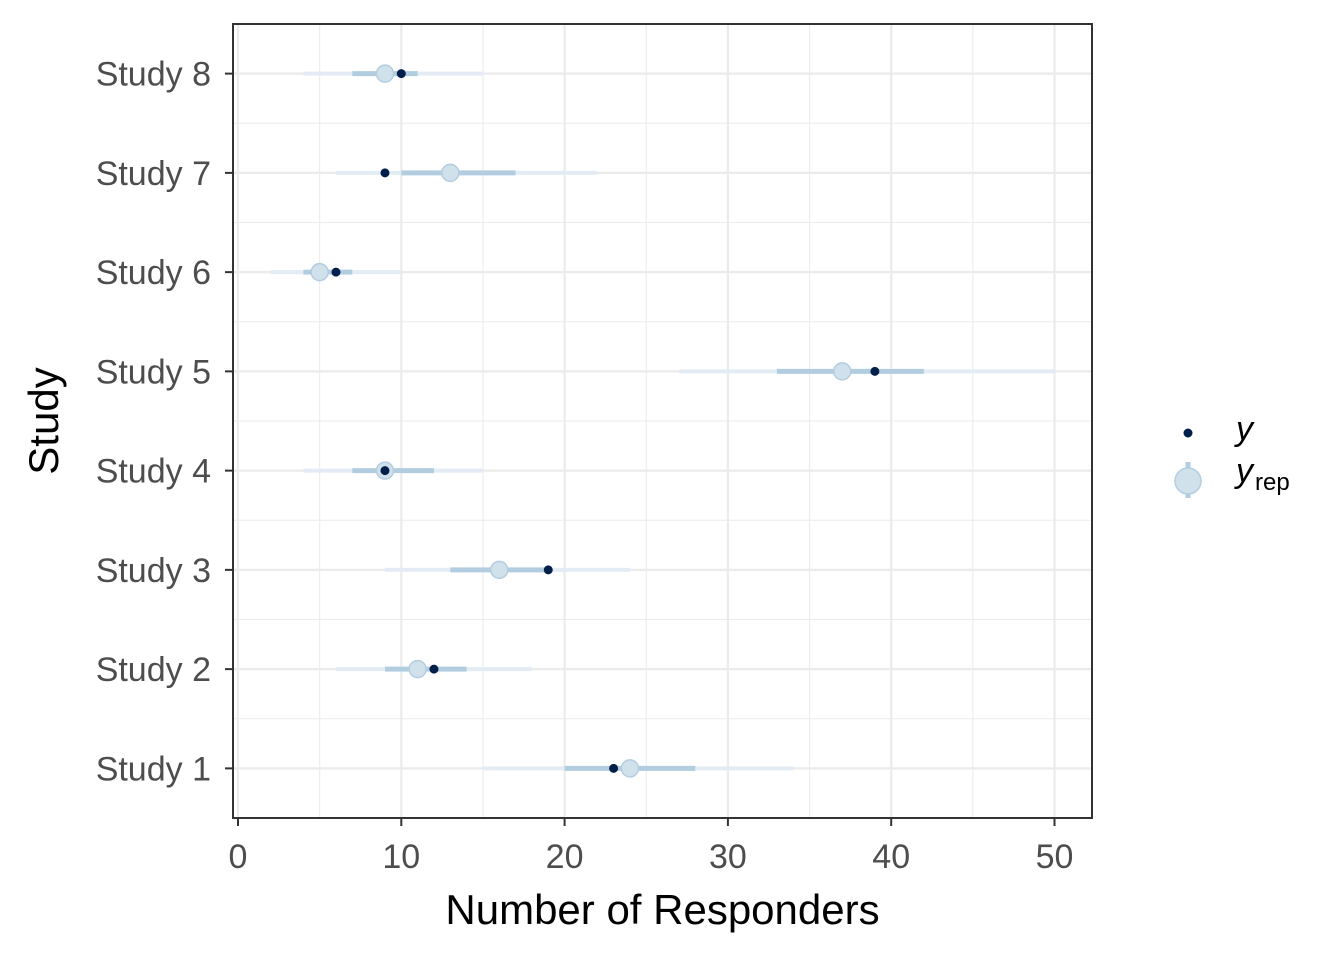  Describe the element at coordinates (1232, 454) in the screenshot. I see `legend: y yrep` at that location.